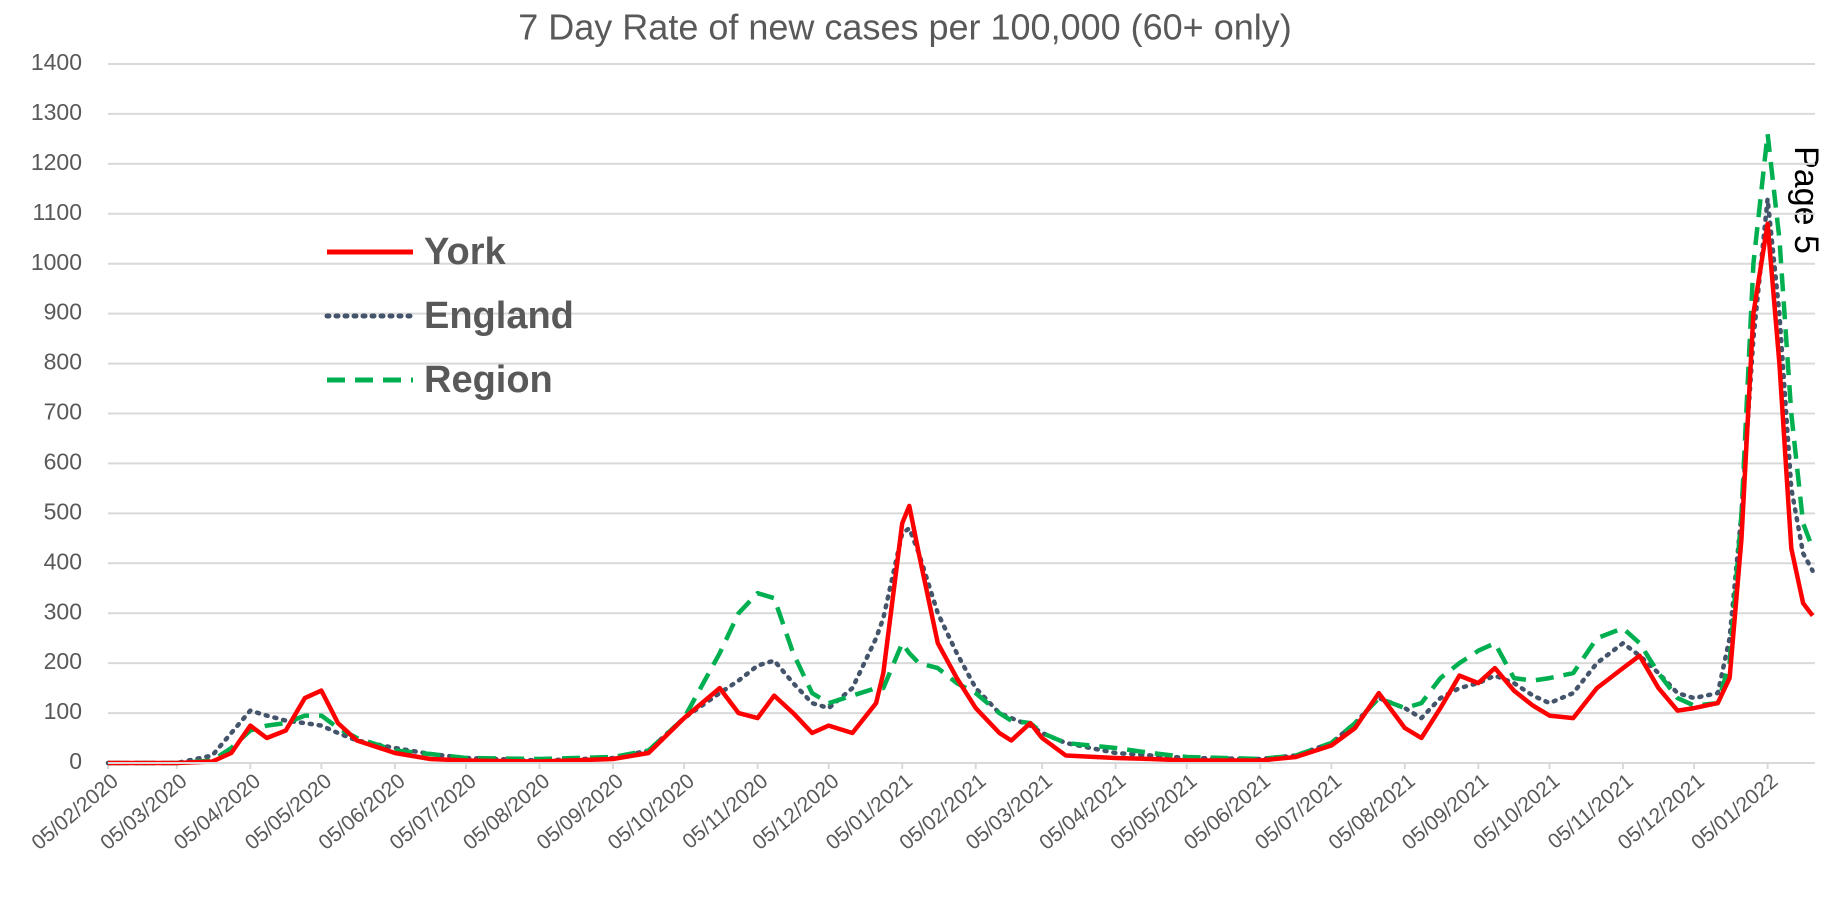 This screenshot has height=900, width=1830. I want to click on y-tick-label: 400, so click(63, 561).